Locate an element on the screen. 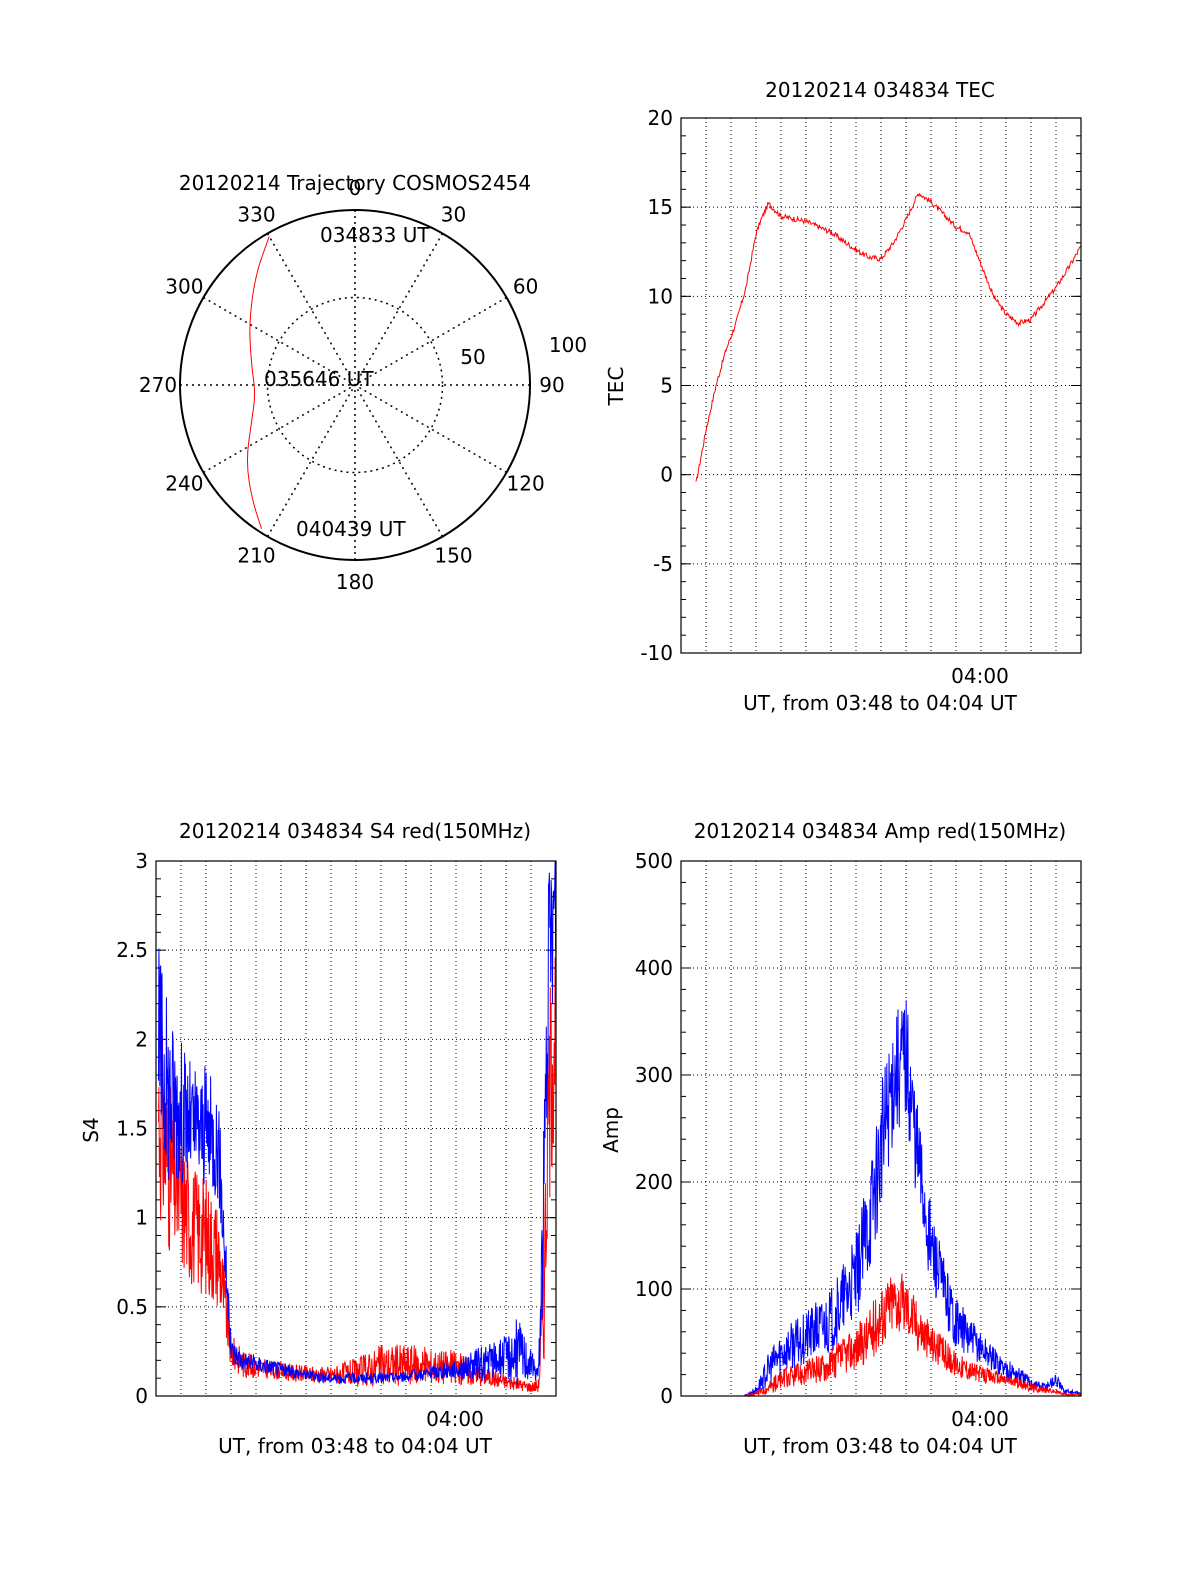 This screenshot has width=1200, height=1575. amp-xtick-label: 04:00 is located at coordinates (980, 1419).